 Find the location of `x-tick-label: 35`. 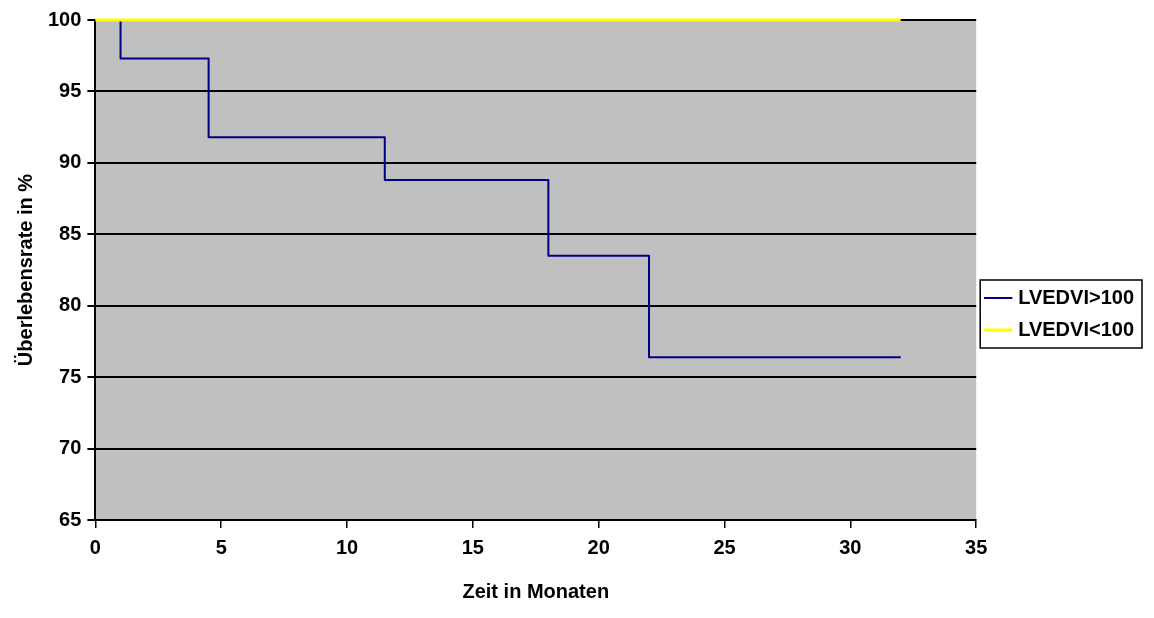

x-tick-label: 35 is located at coordinates (976, 546).